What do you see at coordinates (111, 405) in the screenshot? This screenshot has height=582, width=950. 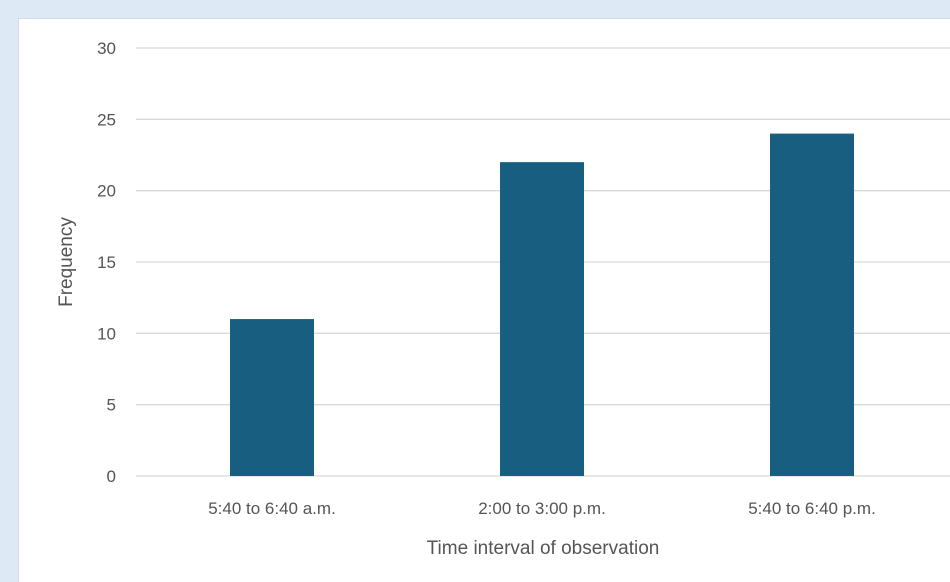 I see `y-tick-label: 5` at bounding box center [111, 405].